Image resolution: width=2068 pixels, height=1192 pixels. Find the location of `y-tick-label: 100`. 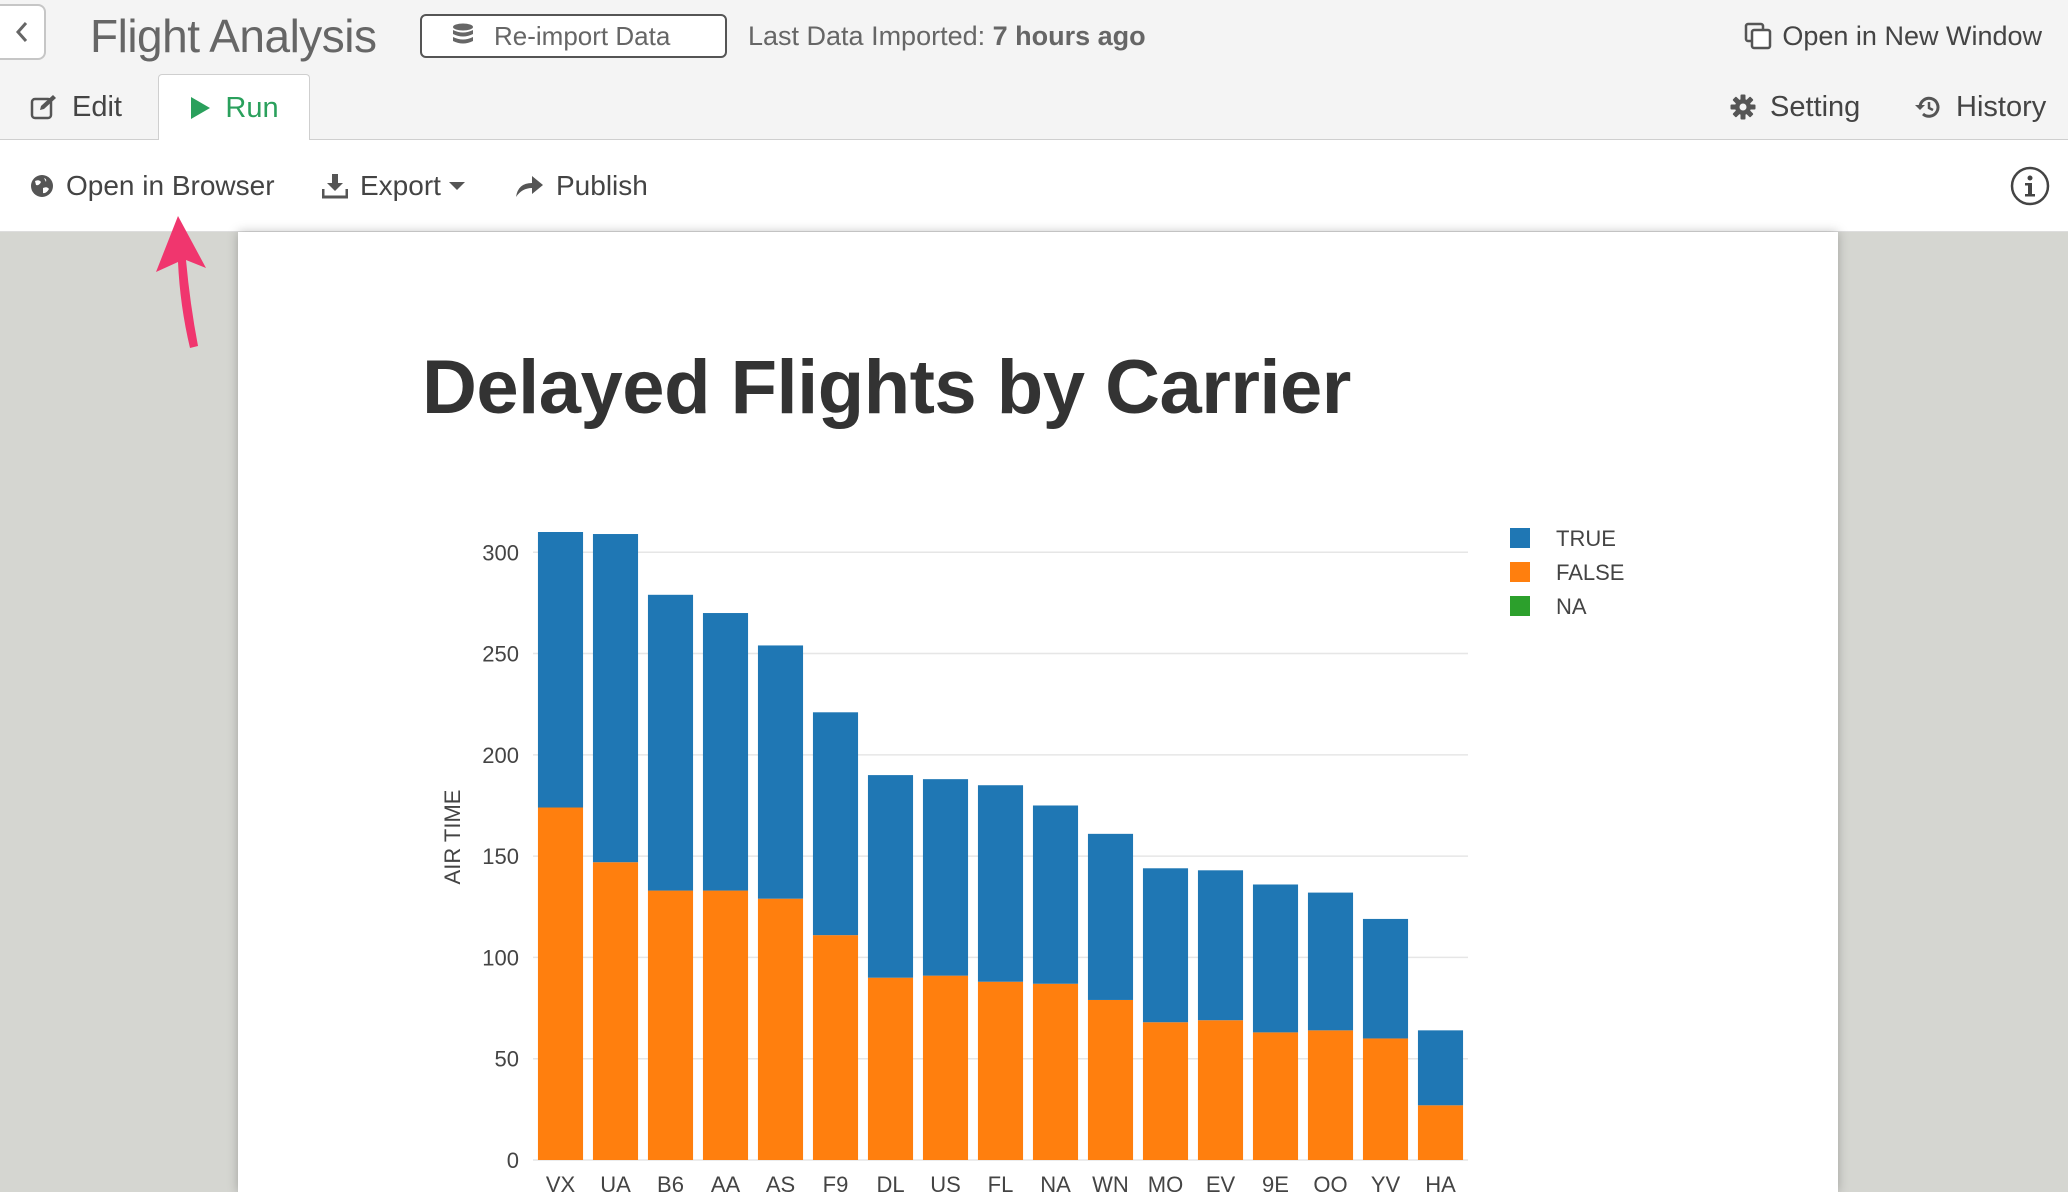

y-tick-label: 100 is located at coordinates (500, 957).